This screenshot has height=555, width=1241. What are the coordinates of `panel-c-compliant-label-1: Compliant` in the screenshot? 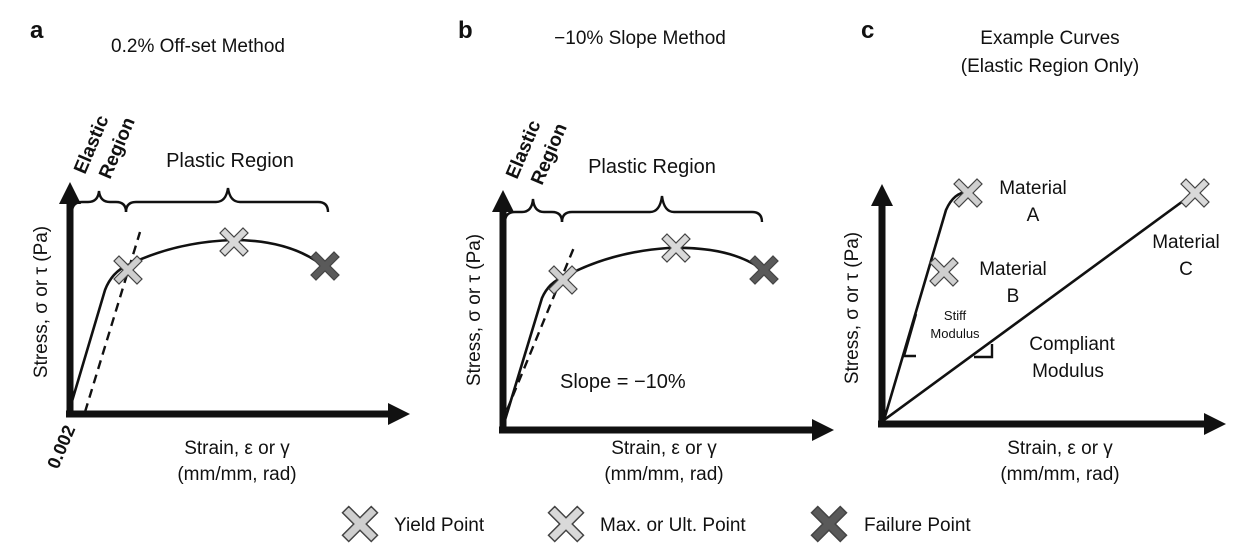 It's located at (1072, 344).